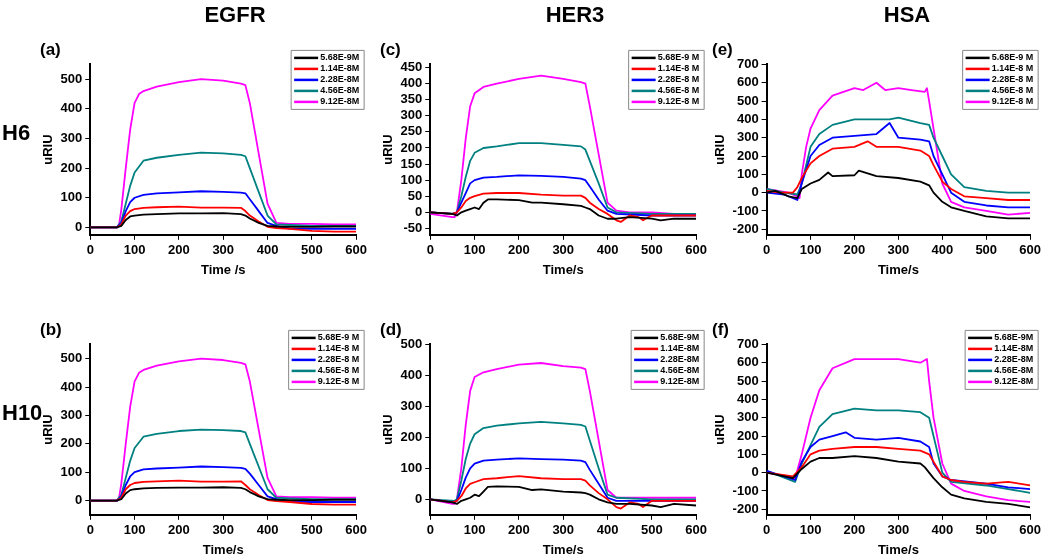 The image size is (1044, 559). Describe the element at coordinates (51, 329) in the screenshot. I see `chart-subtitle: (b)` at that location.